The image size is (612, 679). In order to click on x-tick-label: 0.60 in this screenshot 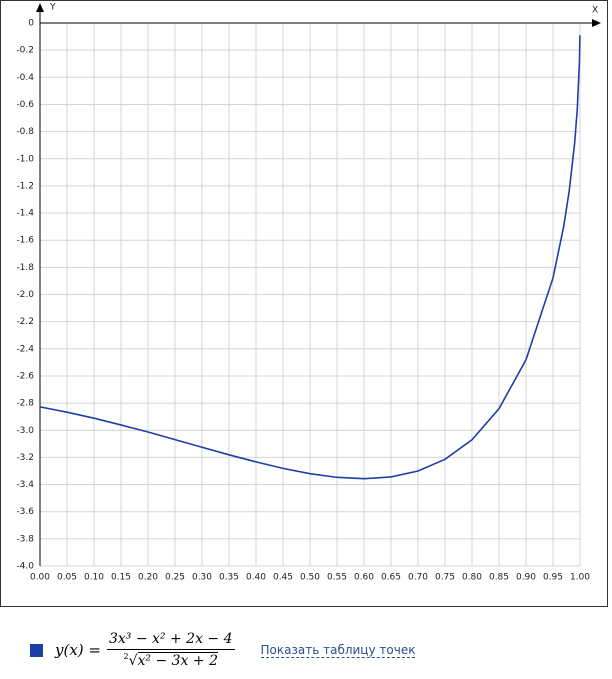, I will do `click(364, 578)`.